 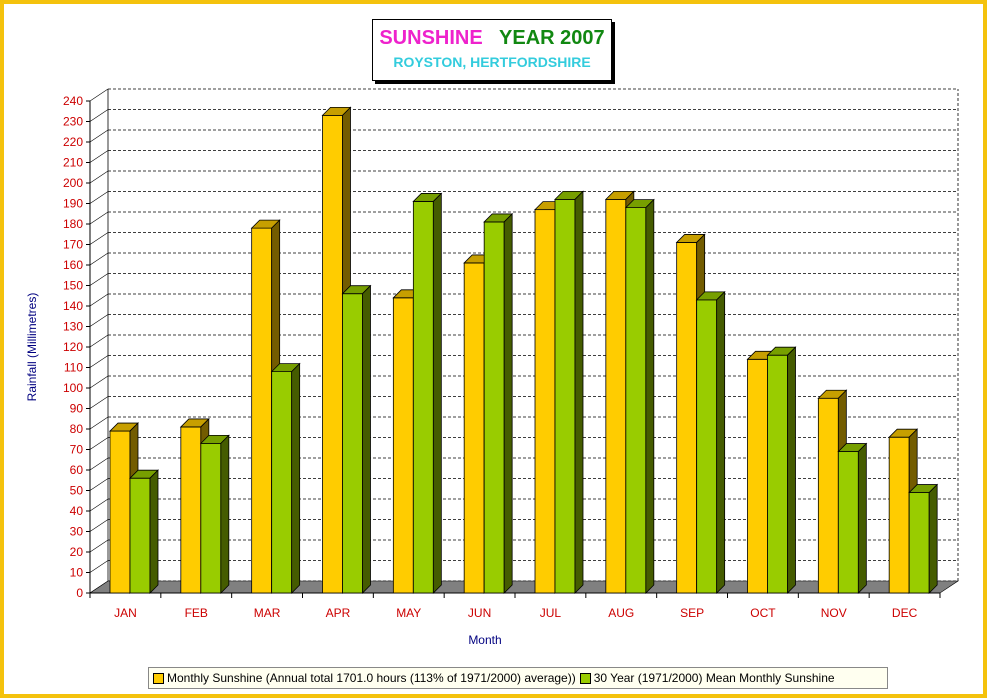 I want to click on bar-1-aug, so click(x=616, y=396).